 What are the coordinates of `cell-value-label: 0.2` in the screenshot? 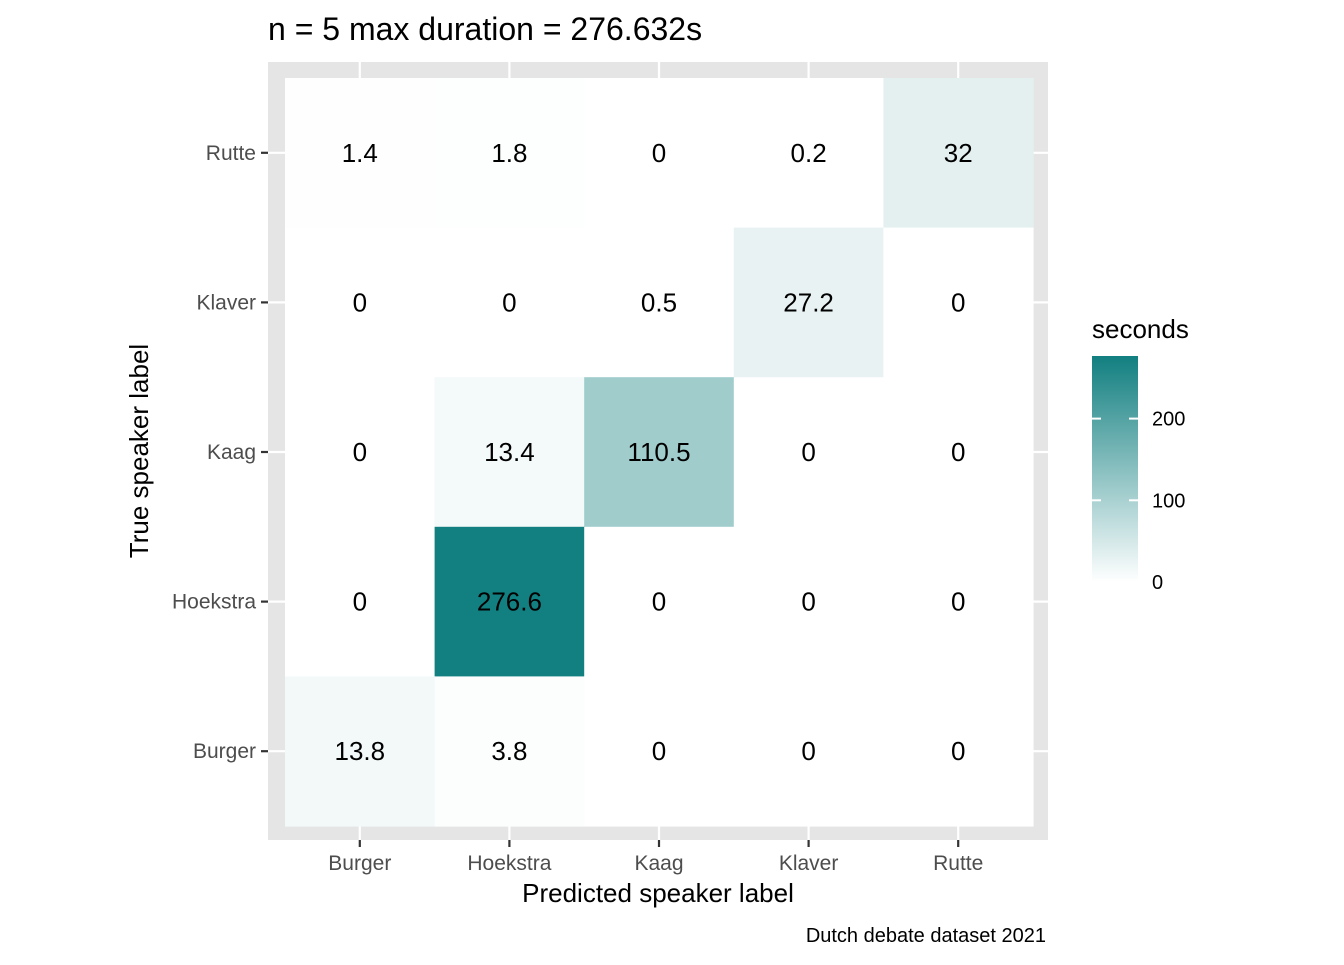 It's located at (809, 153).